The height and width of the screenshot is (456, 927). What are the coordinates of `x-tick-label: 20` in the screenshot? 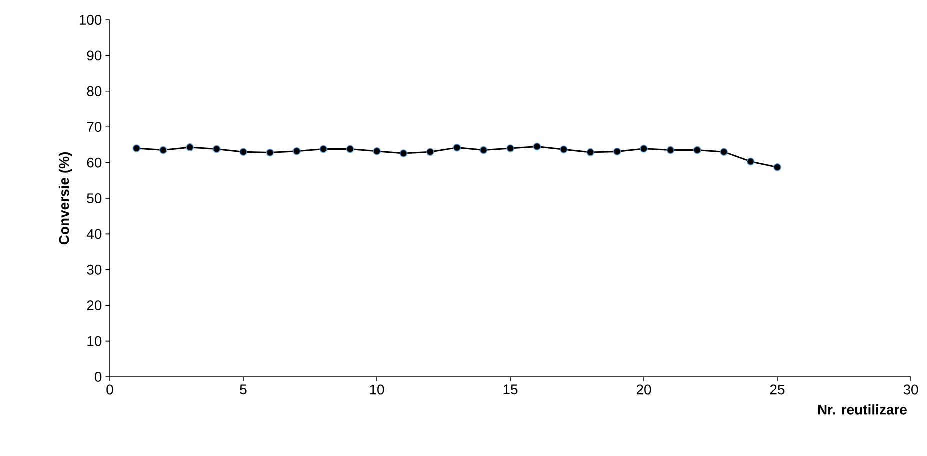 It's located at (644, 389).